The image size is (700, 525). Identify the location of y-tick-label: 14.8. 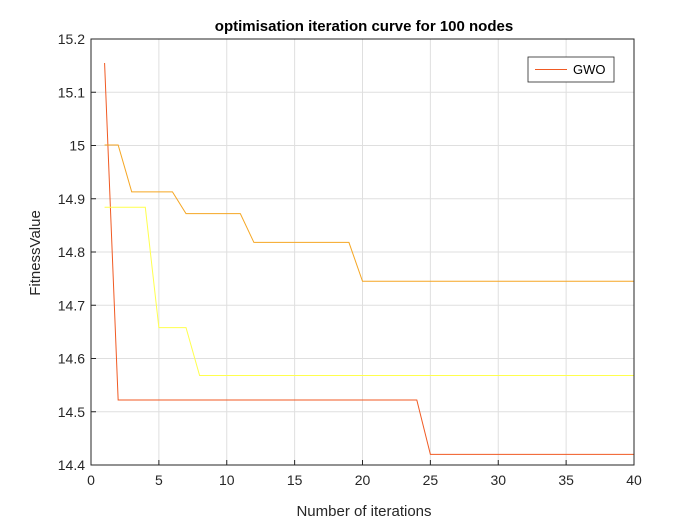
(71, 252).